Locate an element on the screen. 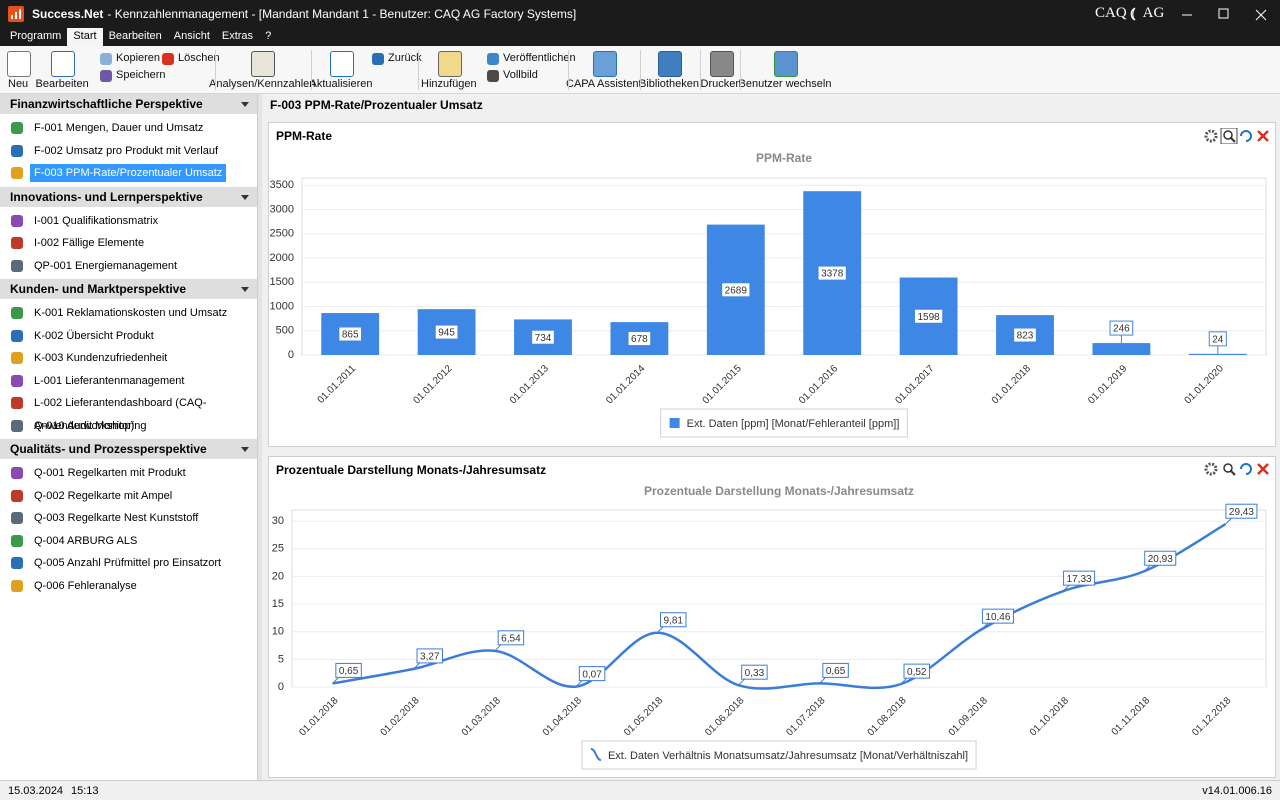 This screenshot has width=1280, height=800. toolbar-button: Bearbeiten is located at coordinates (62, 84).